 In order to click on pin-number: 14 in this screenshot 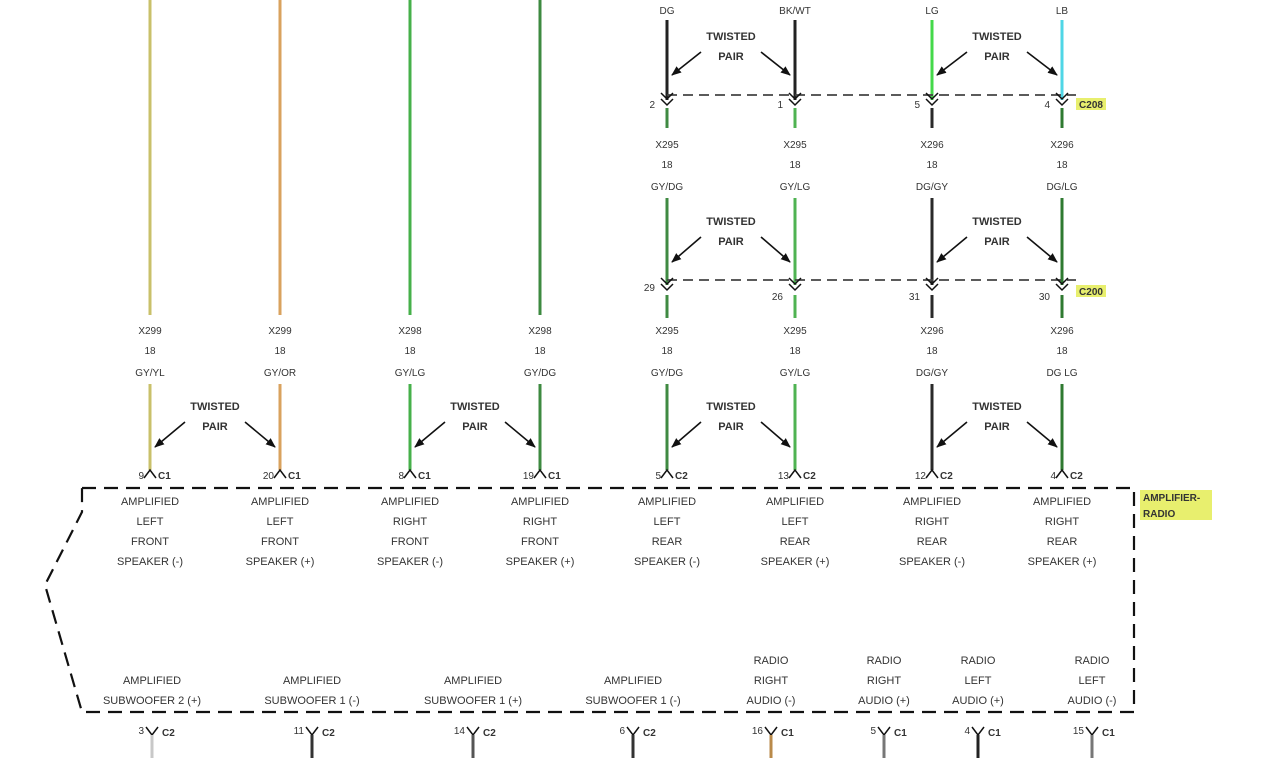, I will do `click(460, 731)`.